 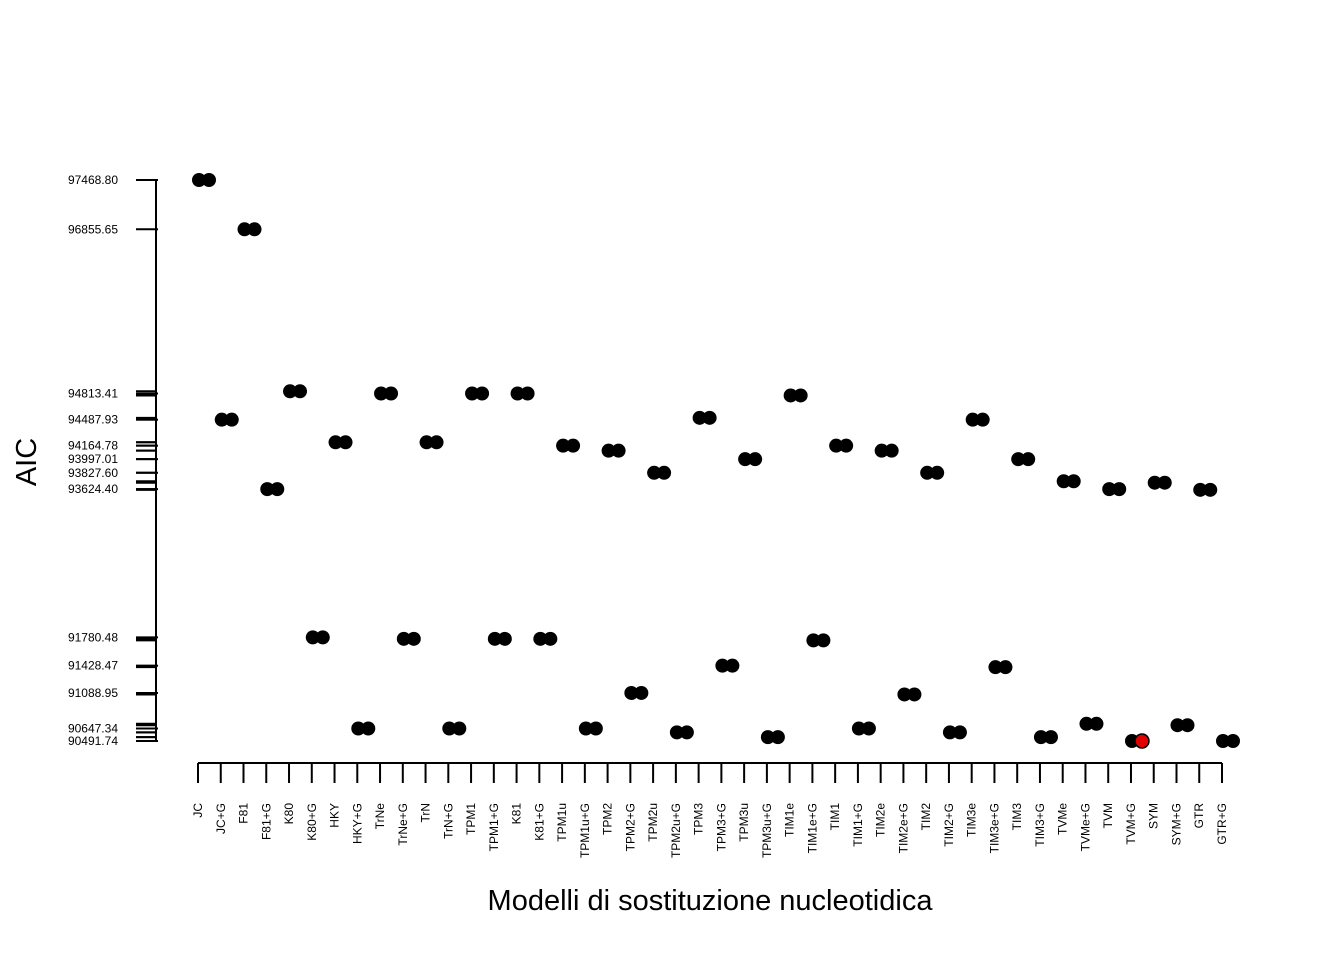 What do you see at coordinates (721, 827) in the screenshot?
I see `x-tick-label: TPM3+G` at bounding box center [721, 827].